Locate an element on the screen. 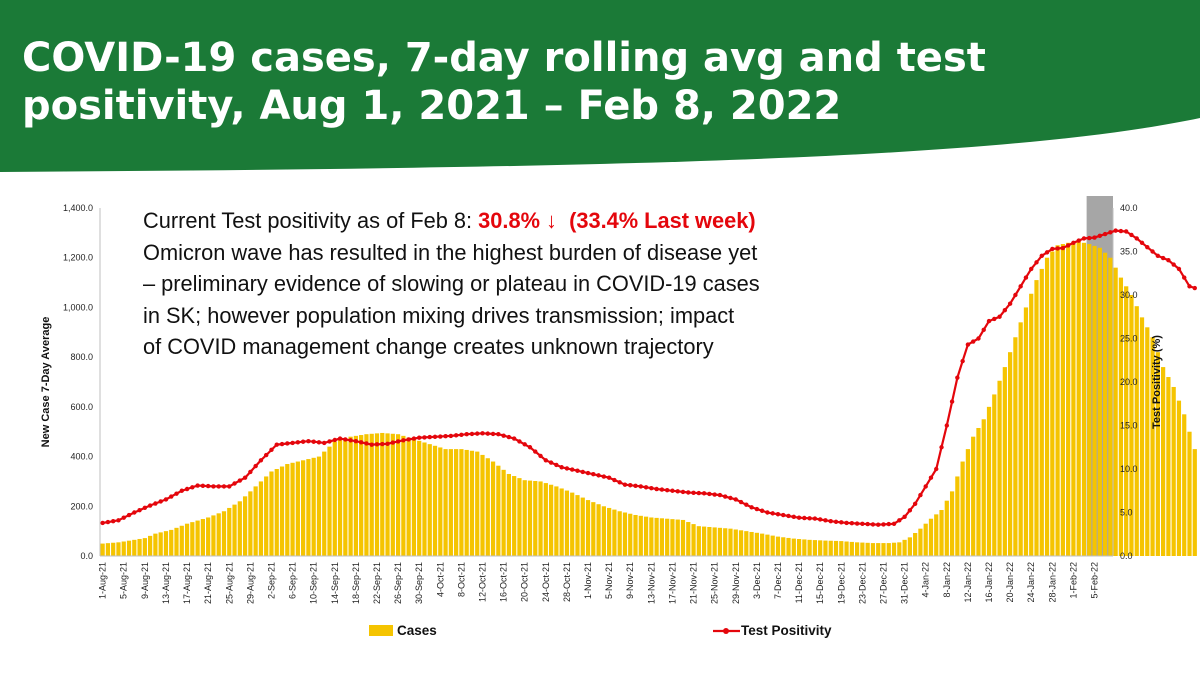  x-tick-label: 2-Sep-21 is located at coordinates (271, 580).